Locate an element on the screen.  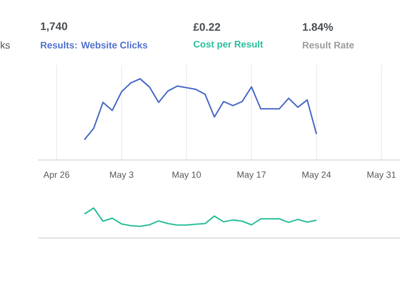
x-tick-label: Apr 26 is located at coordinates (56, 176).